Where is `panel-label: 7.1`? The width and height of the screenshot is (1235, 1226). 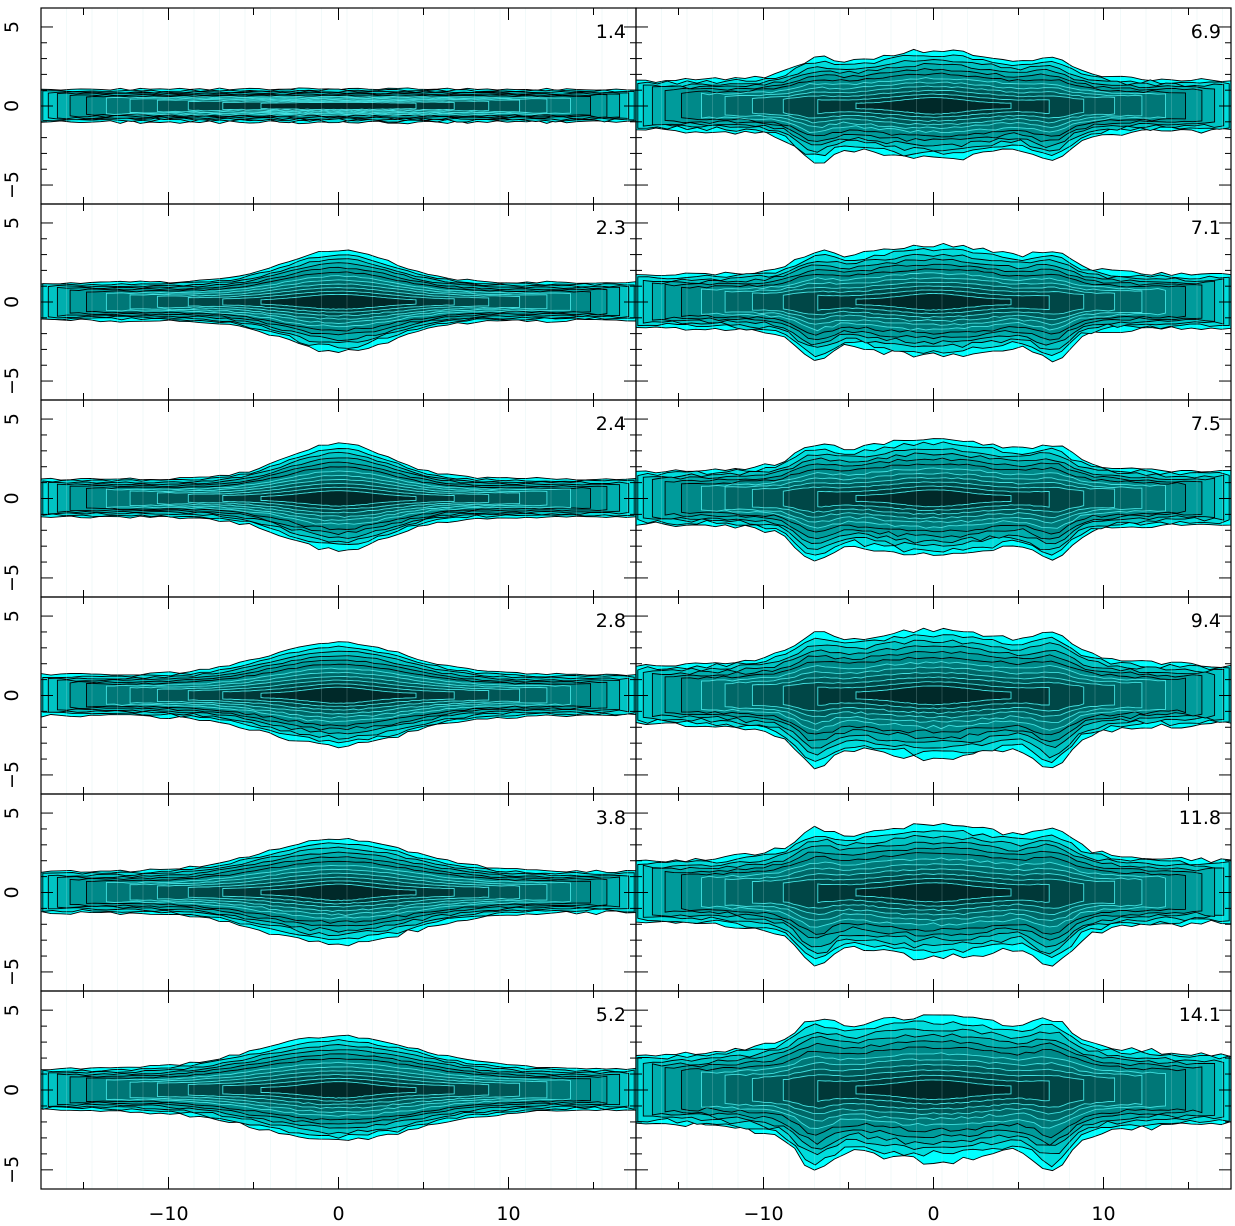 panel-label: 7.1 is located at coordinates (1206, 228).